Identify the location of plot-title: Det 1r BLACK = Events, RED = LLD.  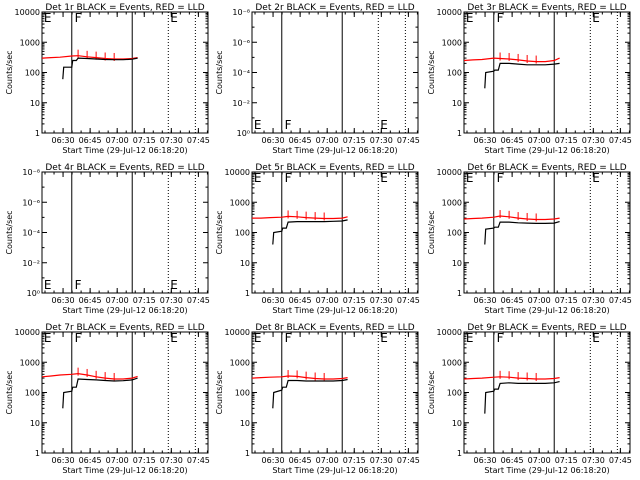
(124, 8).